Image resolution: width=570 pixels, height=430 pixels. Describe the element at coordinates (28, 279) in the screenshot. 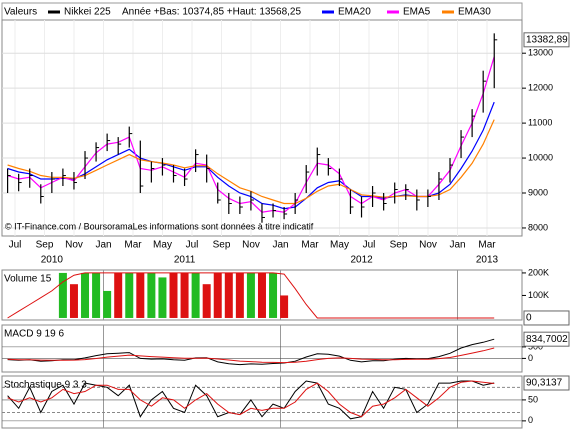

I see `panel-title: Volume 15` at that location.